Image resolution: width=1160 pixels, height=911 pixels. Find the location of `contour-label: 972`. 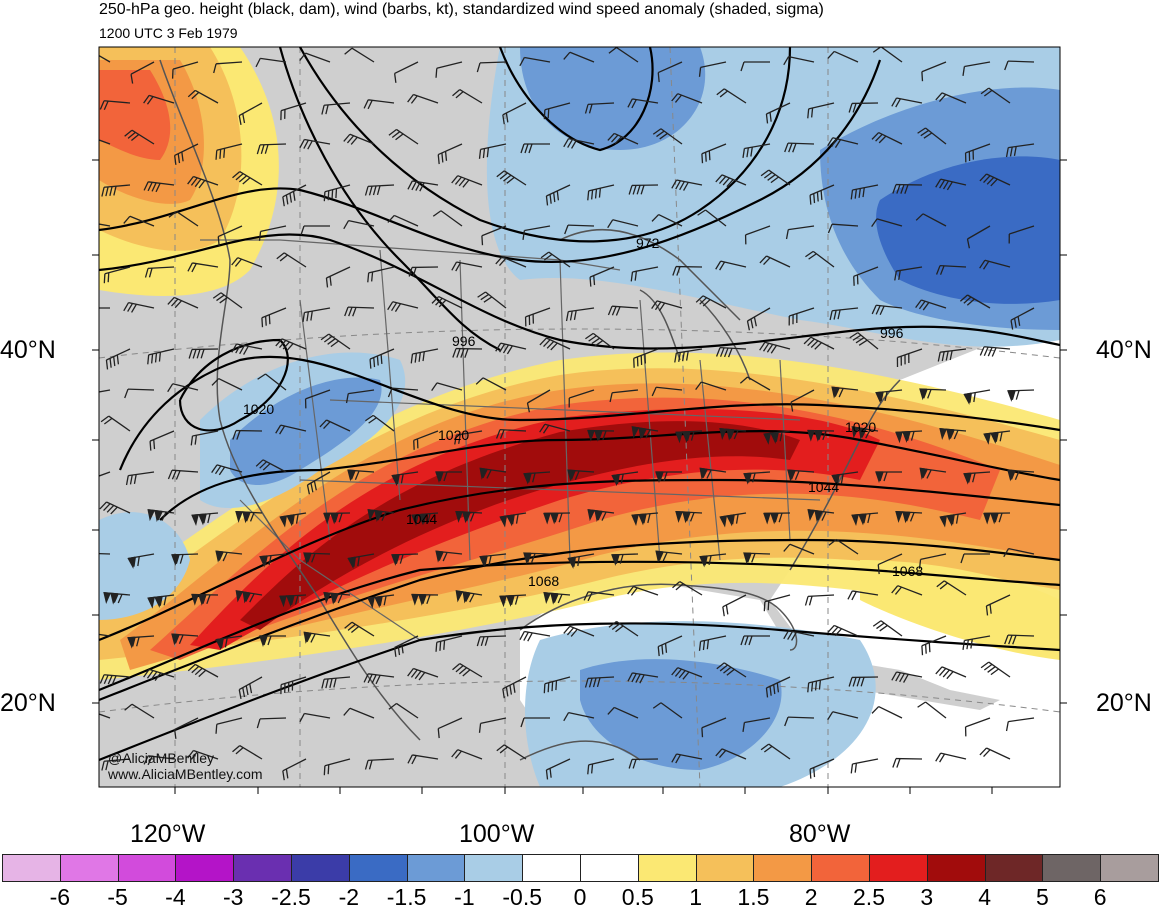

contour-label: 972 is located at coordinates (648, 243).